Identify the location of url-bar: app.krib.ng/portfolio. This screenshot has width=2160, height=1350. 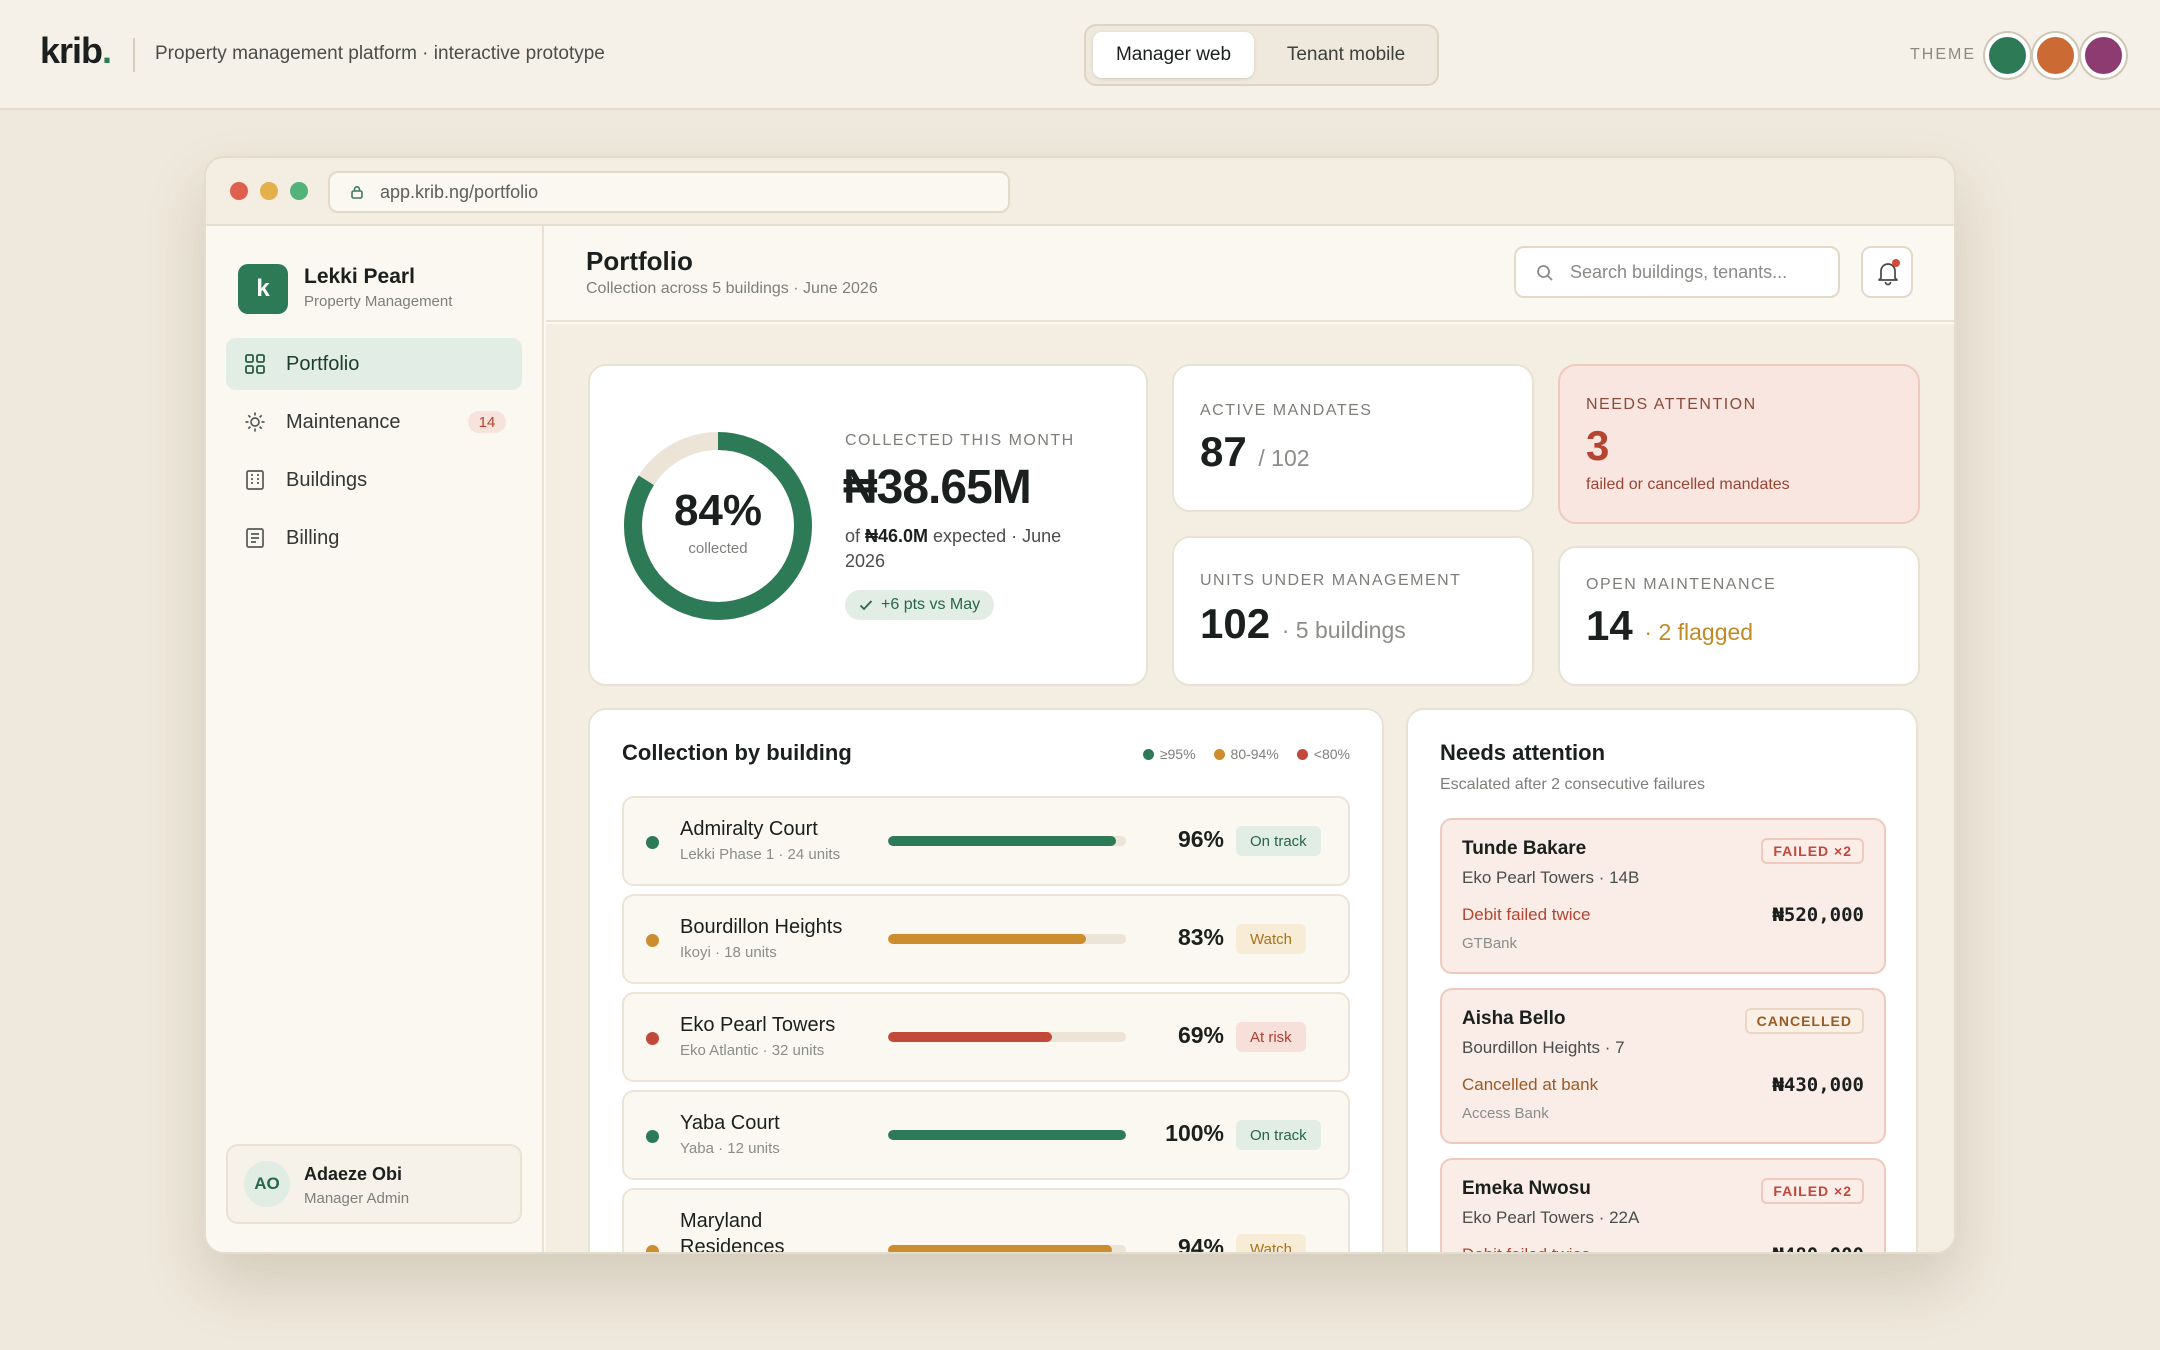
(669, 192).